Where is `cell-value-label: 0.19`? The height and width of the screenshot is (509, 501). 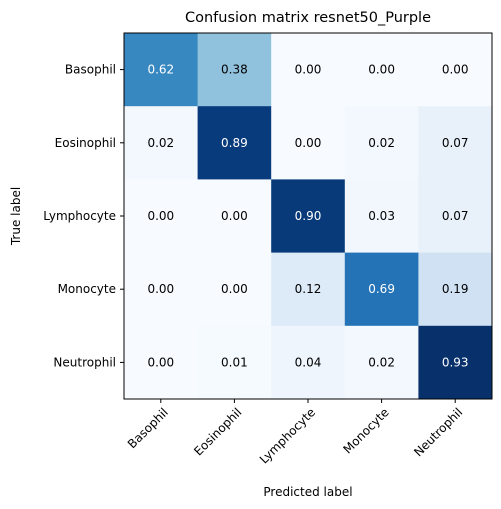 cell-value-label: 0.19 is located at coordinates (455, 289).